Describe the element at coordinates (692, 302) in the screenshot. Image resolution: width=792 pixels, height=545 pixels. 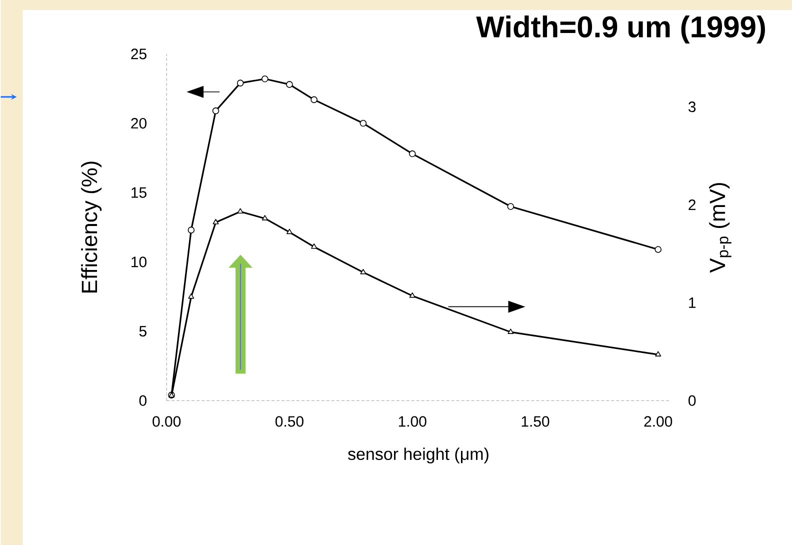
I see `y2-tick-label: 1` at that location.